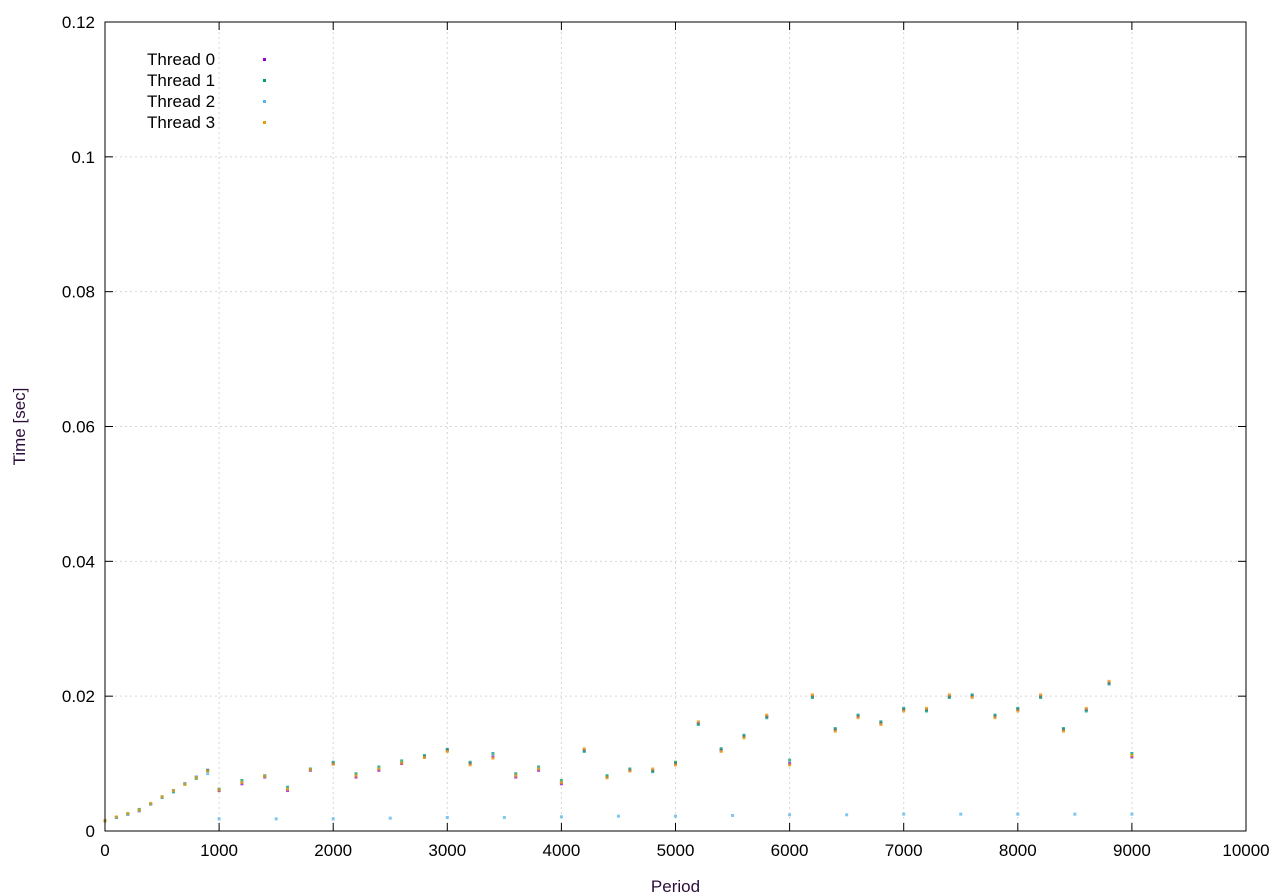 This screenshot has width=1280, height=896. Describe the element at coordinates (78, 427) in the screenshot. I see `y-tick-label: 0.06` at that location.